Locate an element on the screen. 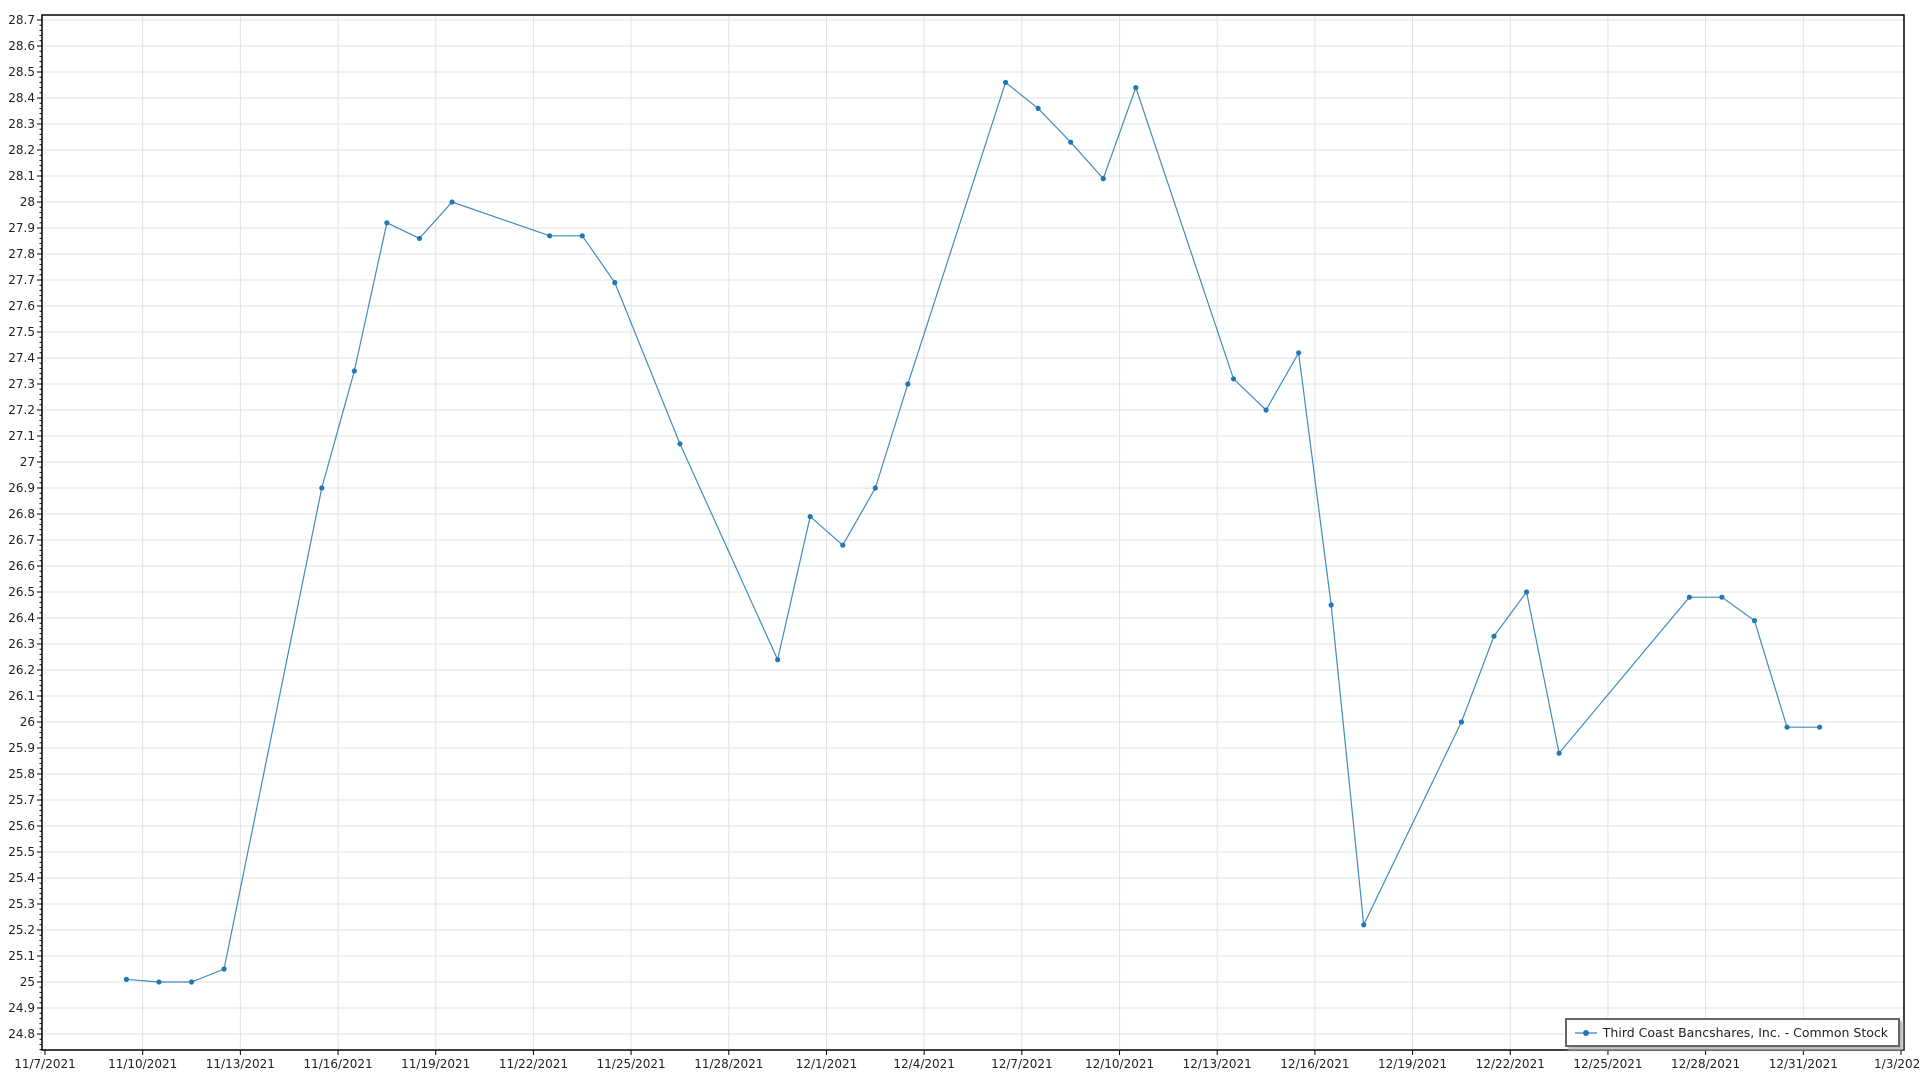 This screenshot has height=1080, width=1920. x-tick-label: 11/25/2021 is located at coordinates (631, 1064).